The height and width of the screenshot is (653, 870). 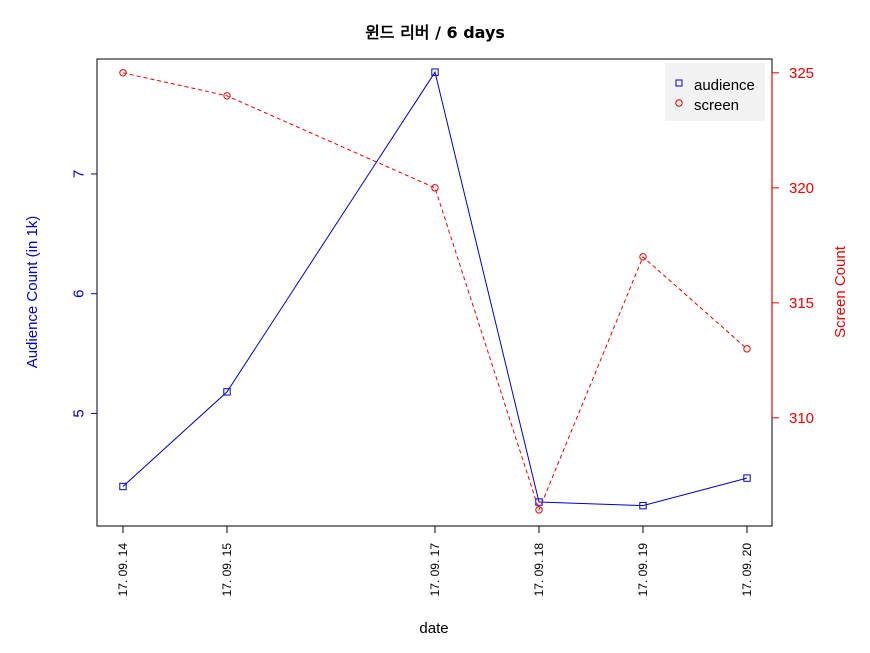 What do you see at coordinates (32, 292) in the screenshot?
I see `y-axis-left-label: Audience Count (in 1k)` at bounding box center [32, 292].